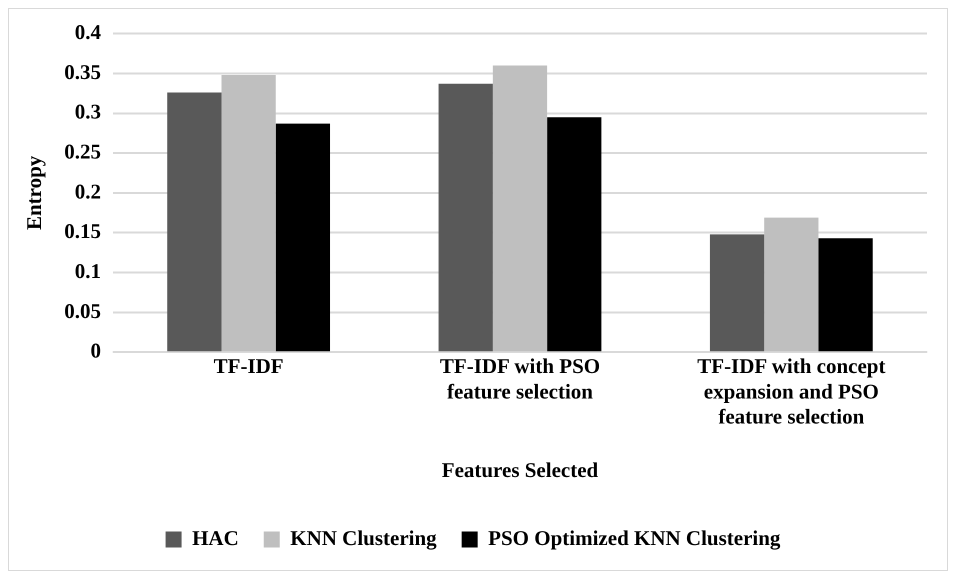  What do you see at coordinates (215, 538) in the screenshot?
I see `legend-label: HAC` at bounding box center [215, 538].